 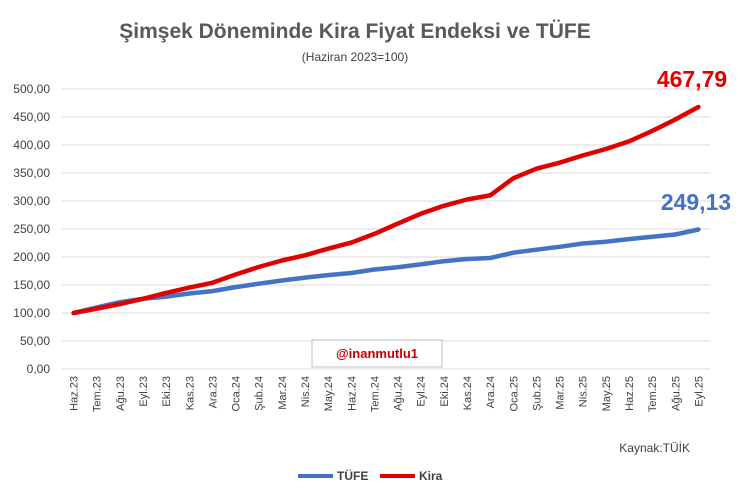 I want to click on x-tick-label: Oca.24, so click(x=237, y=393).